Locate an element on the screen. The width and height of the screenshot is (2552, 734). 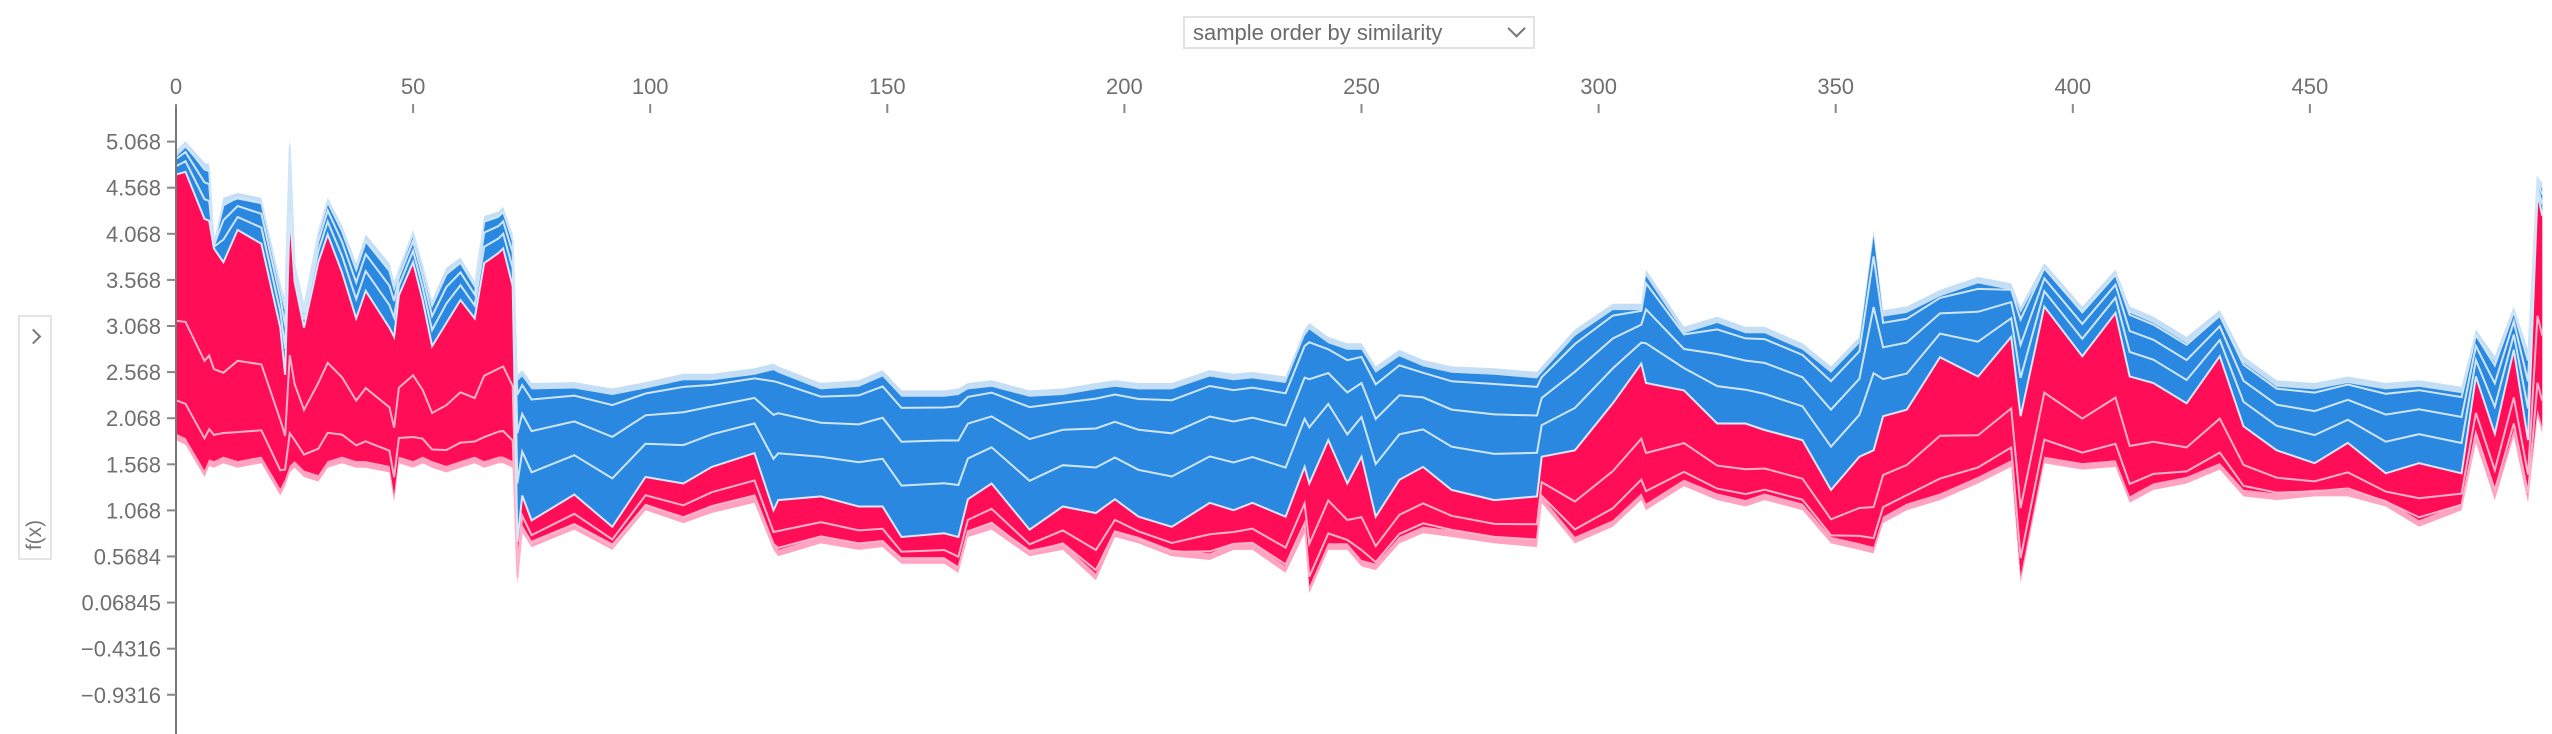
x-tick-label: 300 is located at coordinates (1598, 86).